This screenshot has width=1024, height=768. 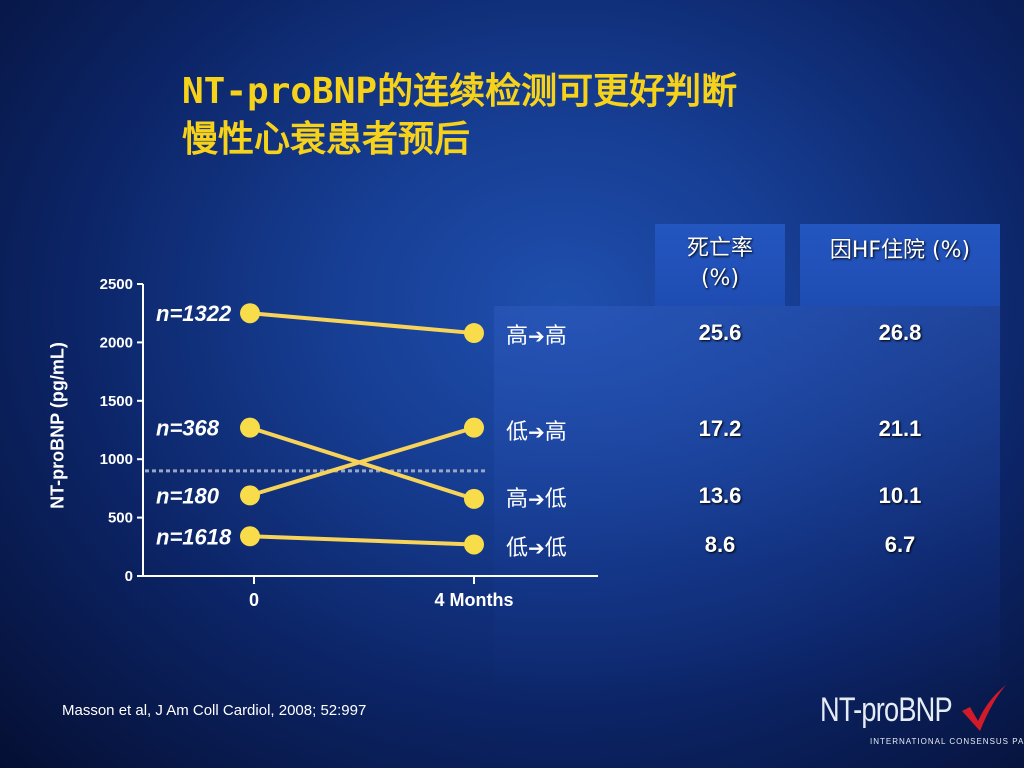 I want to click on header-mortality-line-1: 死亡率, so click(x=719, y=248).